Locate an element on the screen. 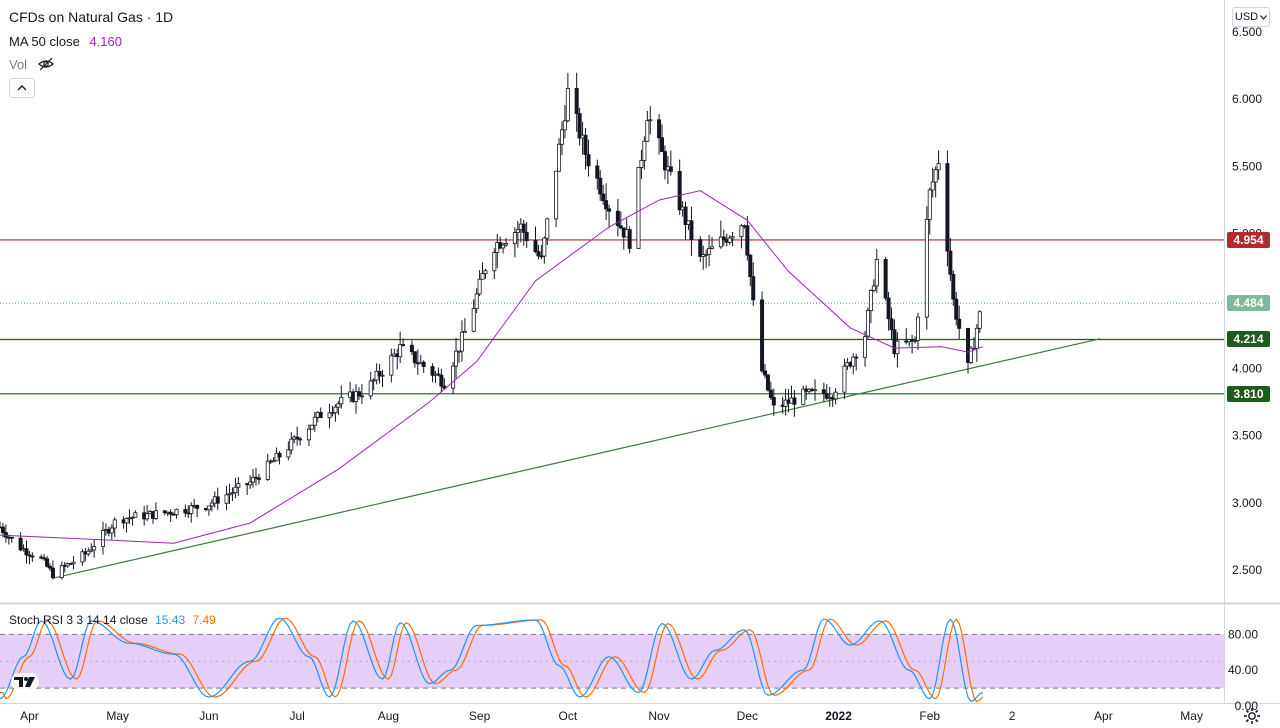 This screenshot has height=728, width=1280. support-level-tag-2: 3.810 is located at coordinates (1248, 393).